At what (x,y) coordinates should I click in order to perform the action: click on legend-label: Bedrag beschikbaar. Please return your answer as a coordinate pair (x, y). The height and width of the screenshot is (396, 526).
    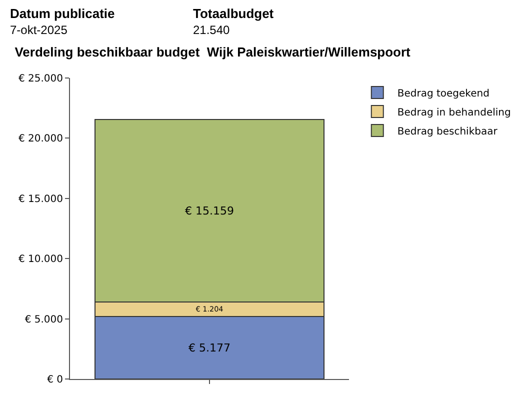
    Looking at the image, I should click on (447, 132).